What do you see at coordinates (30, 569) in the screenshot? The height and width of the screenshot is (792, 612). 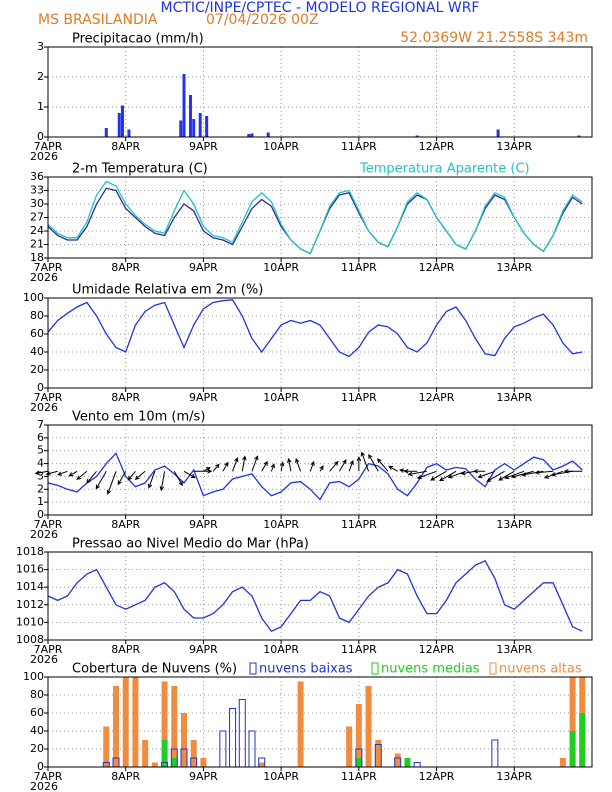 I see `y-tick-label: 1016` at bounding box center [30, 569].